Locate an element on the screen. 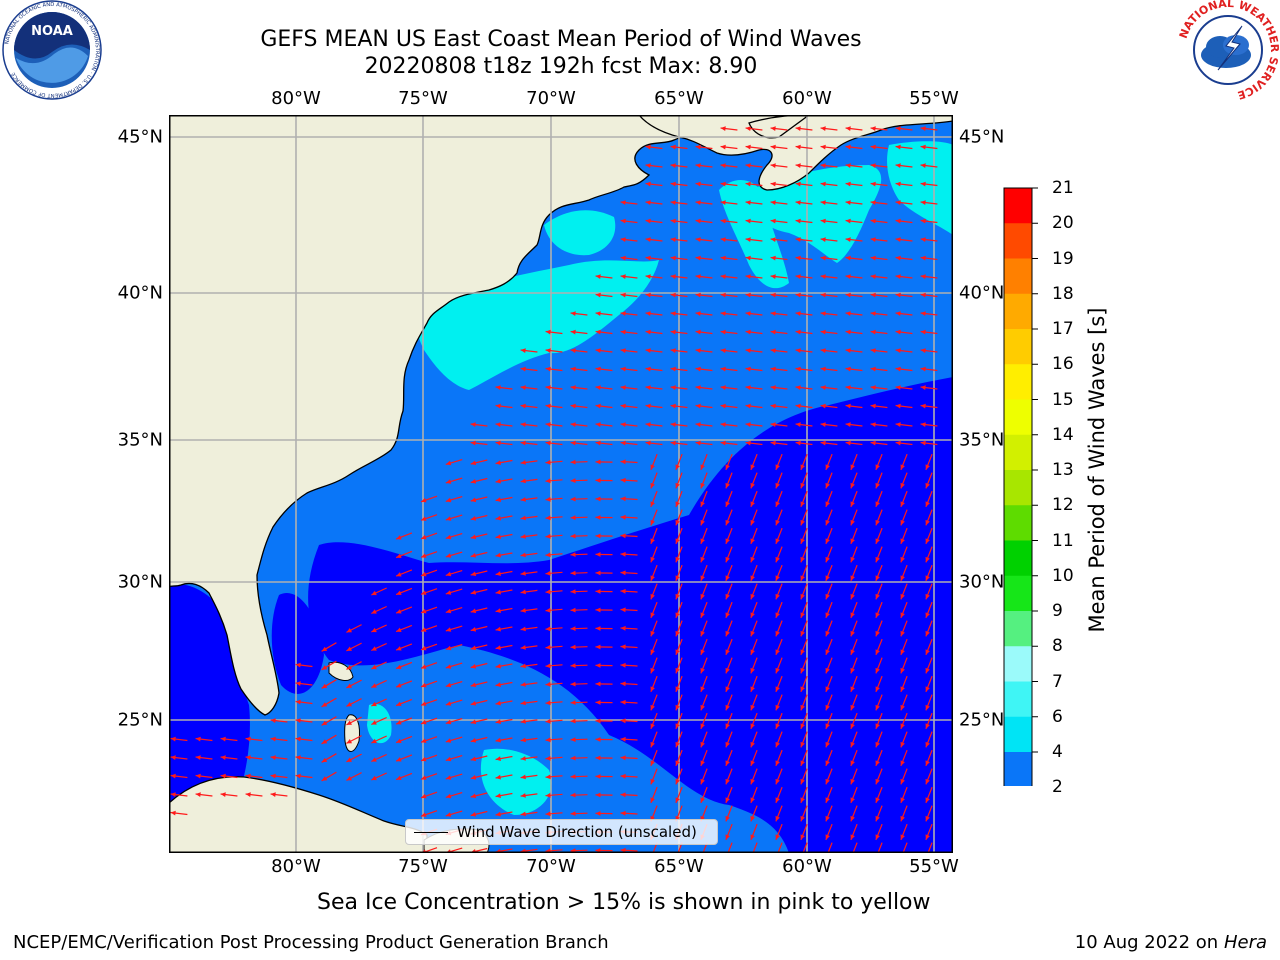  lat-tick-right-2: 35°N is located at coordinates (982, 440).